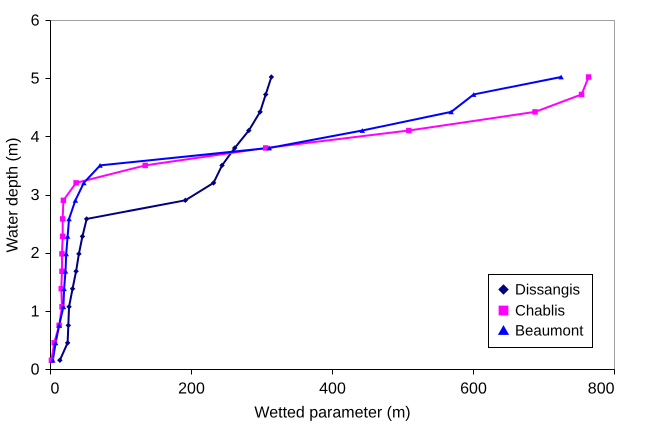 The image size is (661, 448). I want to click on y-tick-label: 3, so click(35, 195).